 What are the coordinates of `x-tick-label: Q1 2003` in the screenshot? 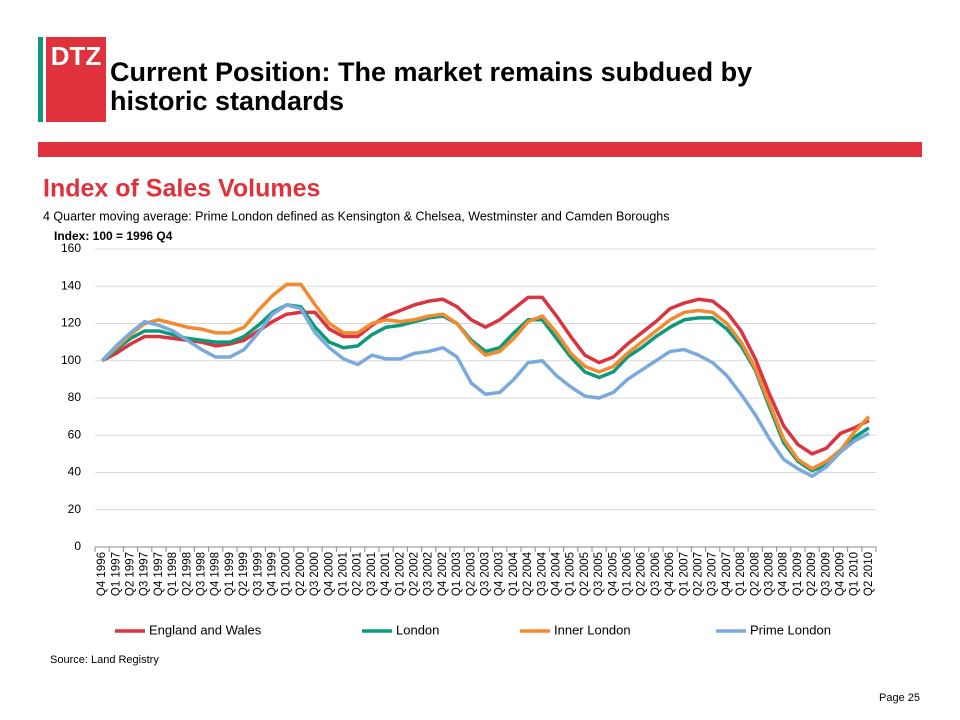 It's located at (457, 574).